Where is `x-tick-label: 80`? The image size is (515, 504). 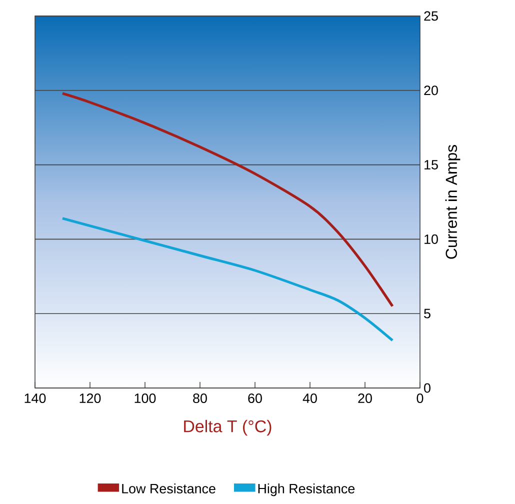
x-tick-label: 80 is located at coordinates (200, 399).